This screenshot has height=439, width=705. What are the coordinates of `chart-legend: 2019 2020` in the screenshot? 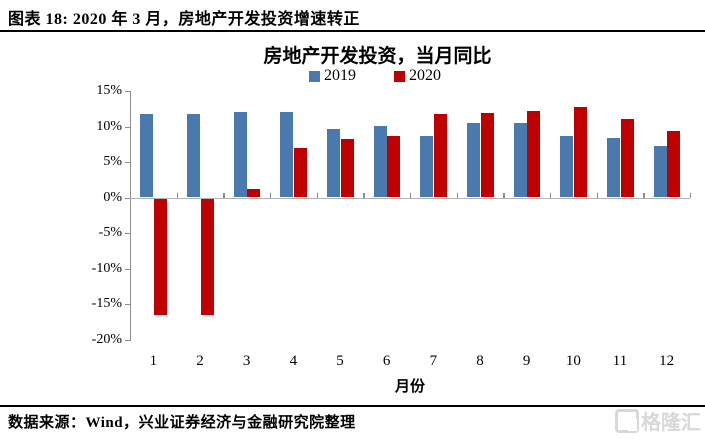 It's located at (352, 76).